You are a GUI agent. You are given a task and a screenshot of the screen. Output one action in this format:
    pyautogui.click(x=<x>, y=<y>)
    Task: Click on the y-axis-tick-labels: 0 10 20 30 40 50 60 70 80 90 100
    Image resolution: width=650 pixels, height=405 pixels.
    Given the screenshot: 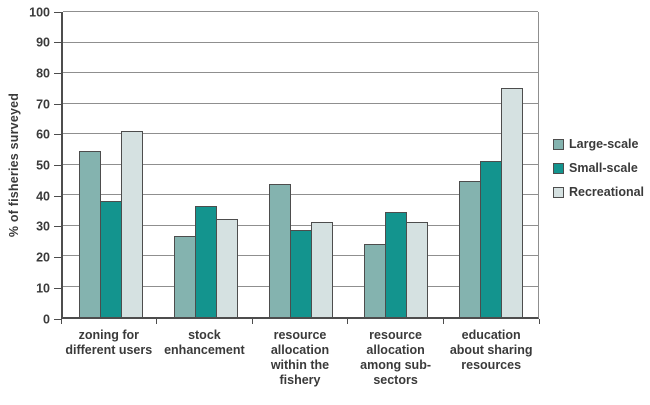 What is the action you would take?
    pyautogui.click(x=25, y=165)
    